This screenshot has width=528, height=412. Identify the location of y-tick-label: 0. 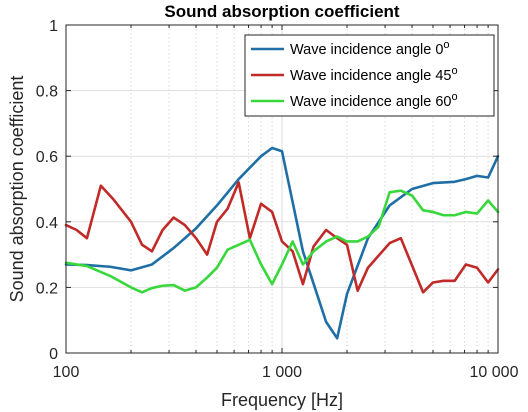
(53, 354).